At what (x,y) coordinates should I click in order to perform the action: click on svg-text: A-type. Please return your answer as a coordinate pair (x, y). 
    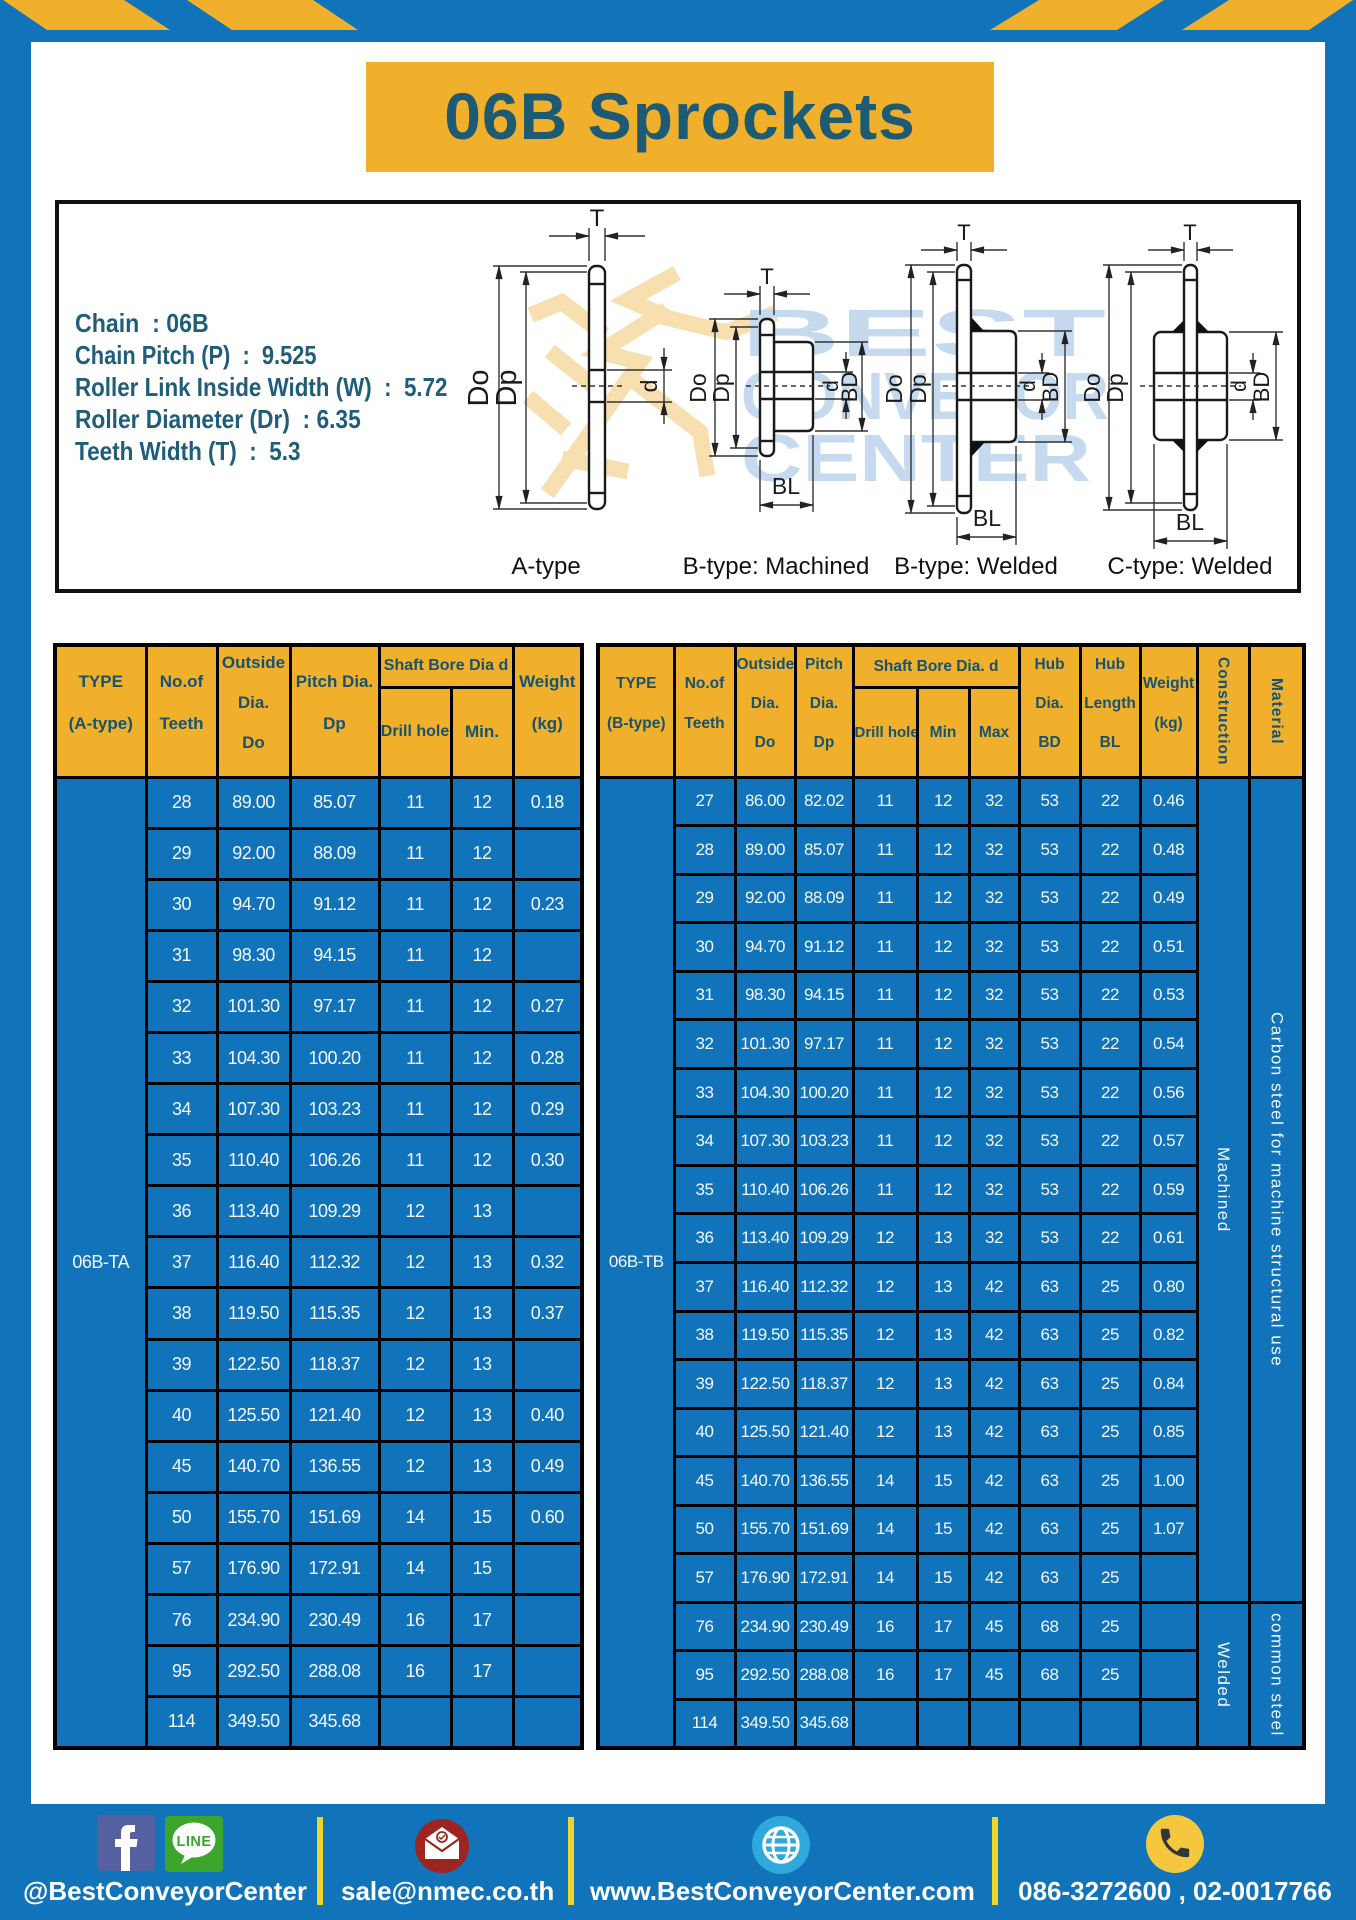
    Looking at the image, I should click on (545, 566).